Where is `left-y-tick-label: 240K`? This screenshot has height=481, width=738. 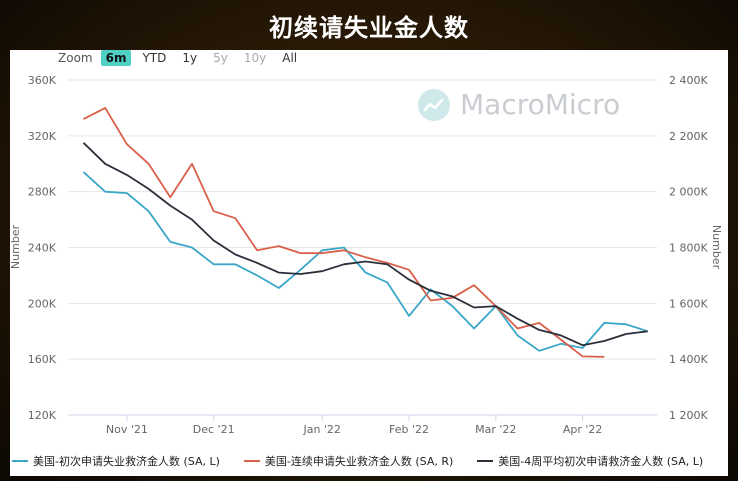
left-y-tick-label: 240K is located at coordinates (42, 248).